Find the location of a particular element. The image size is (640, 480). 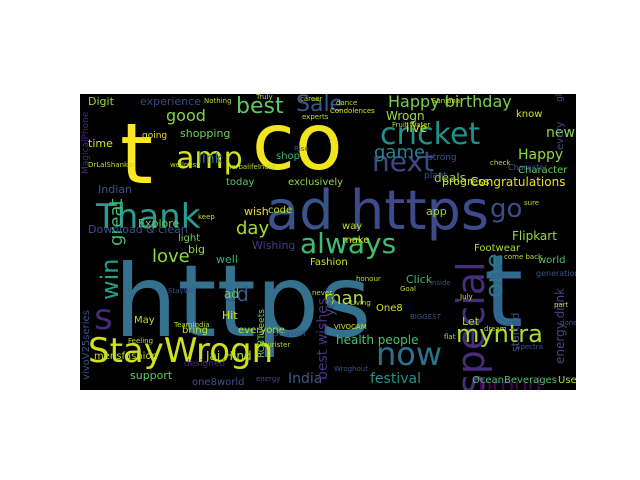

word-rise-104: Rise is located at coordinates (301, 149).